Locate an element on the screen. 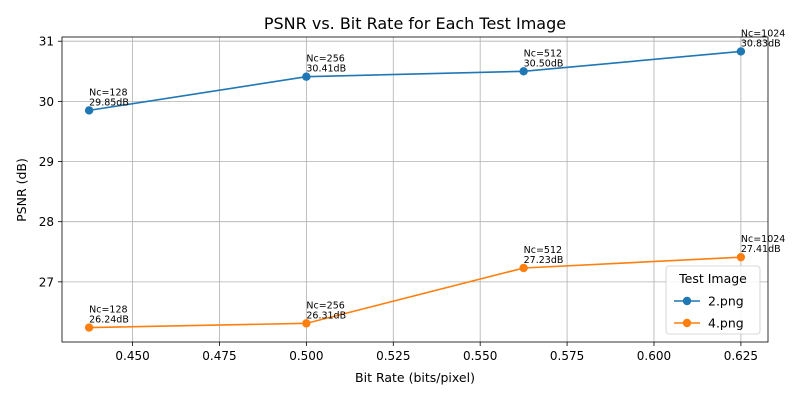  data-label-value: 30.50dB is located at coordinates (544, 63).